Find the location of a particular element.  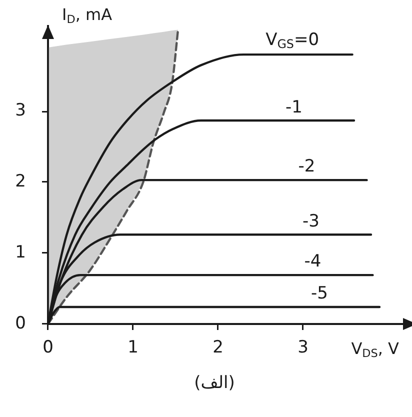

series-label: -4 is located at coordinates (313, 261).